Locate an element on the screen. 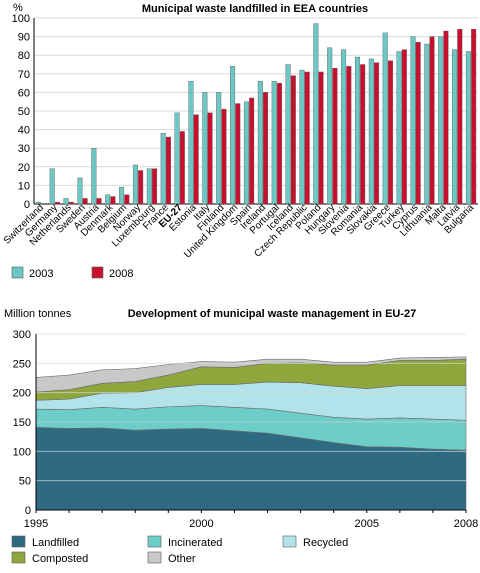 This screenshot has height=573, width=480. bar-2003-greece is located at coordinates (385, 118).